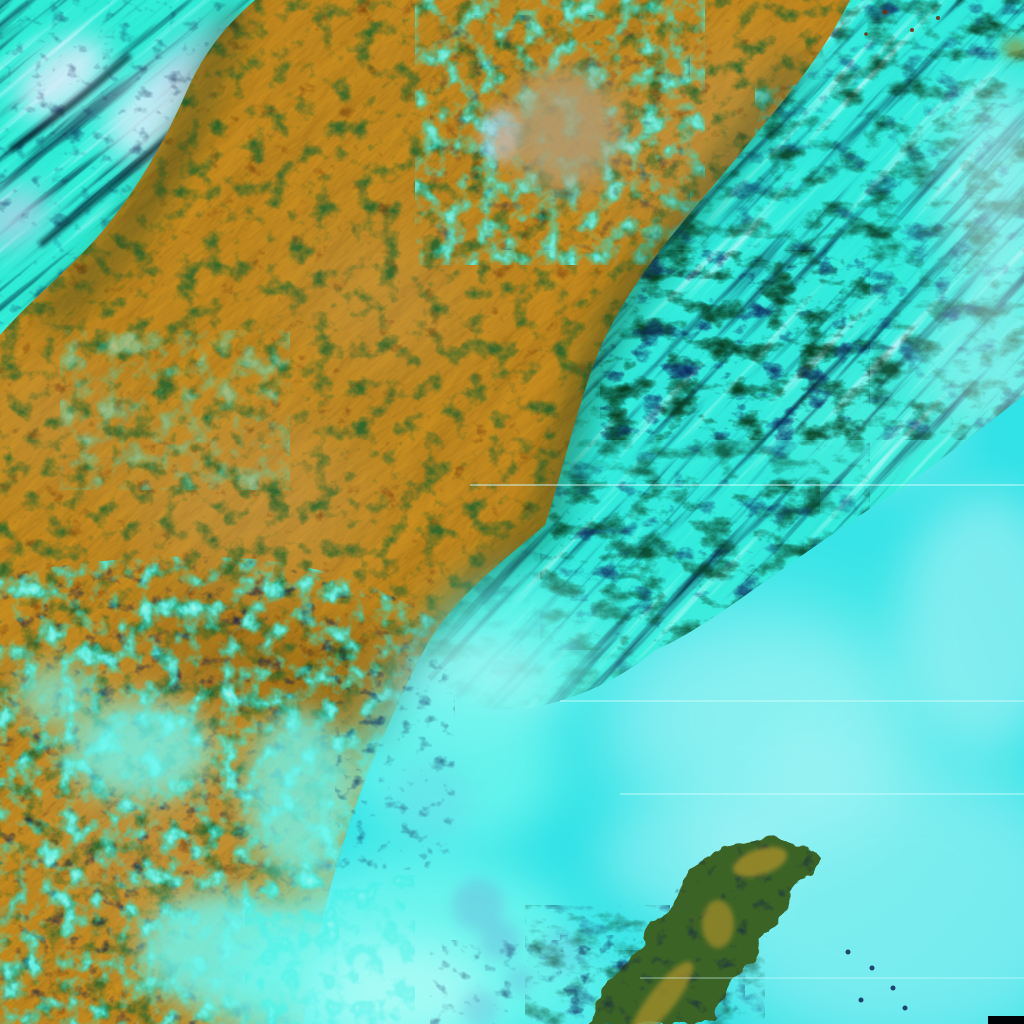  I want to click on corner-land-fragment, so click(1013, 48).